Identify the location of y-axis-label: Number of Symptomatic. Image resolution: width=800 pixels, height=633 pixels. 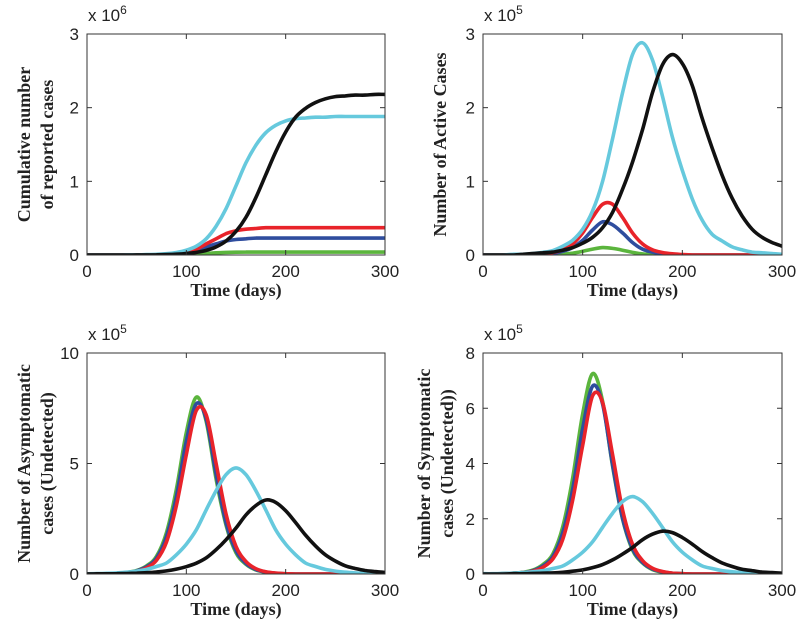
(424, 464).